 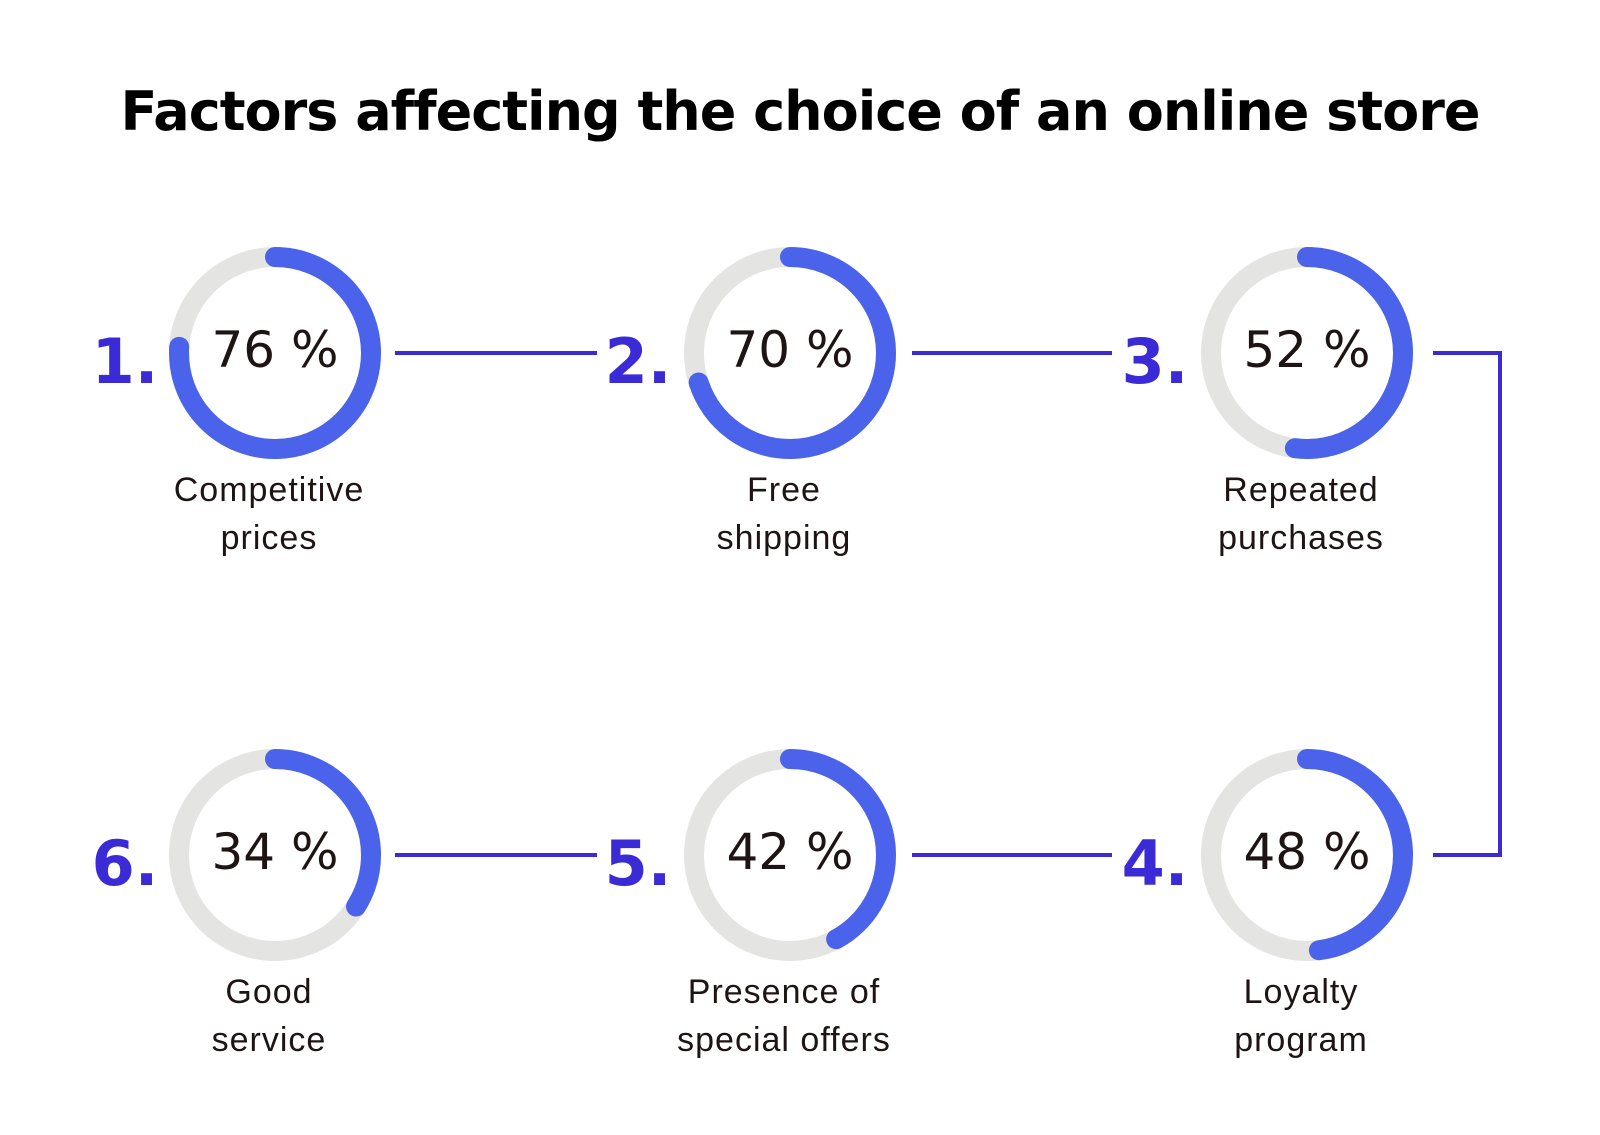 I want to click on factor-label: Free, so click(x=784, y=490).